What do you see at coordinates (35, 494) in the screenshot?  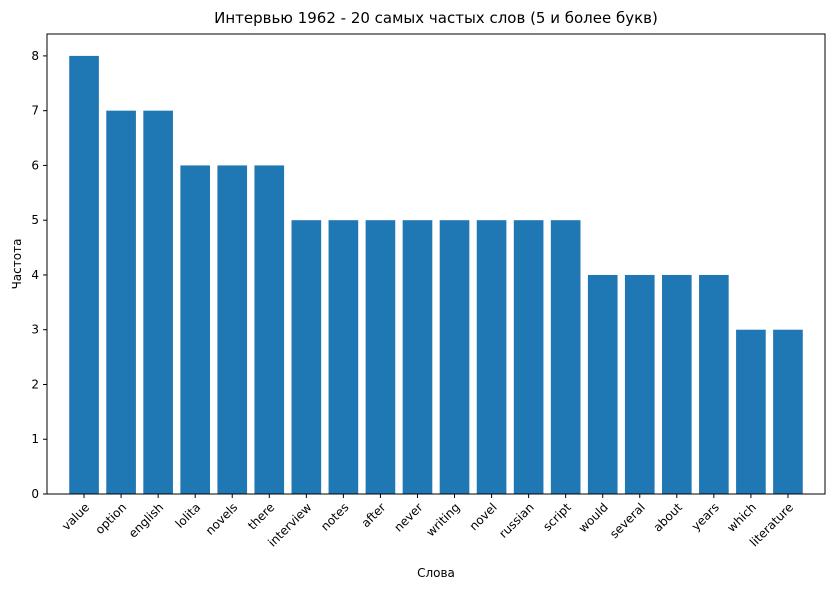 I see `y-tick-label: 0` at bounding box center [35, 494].